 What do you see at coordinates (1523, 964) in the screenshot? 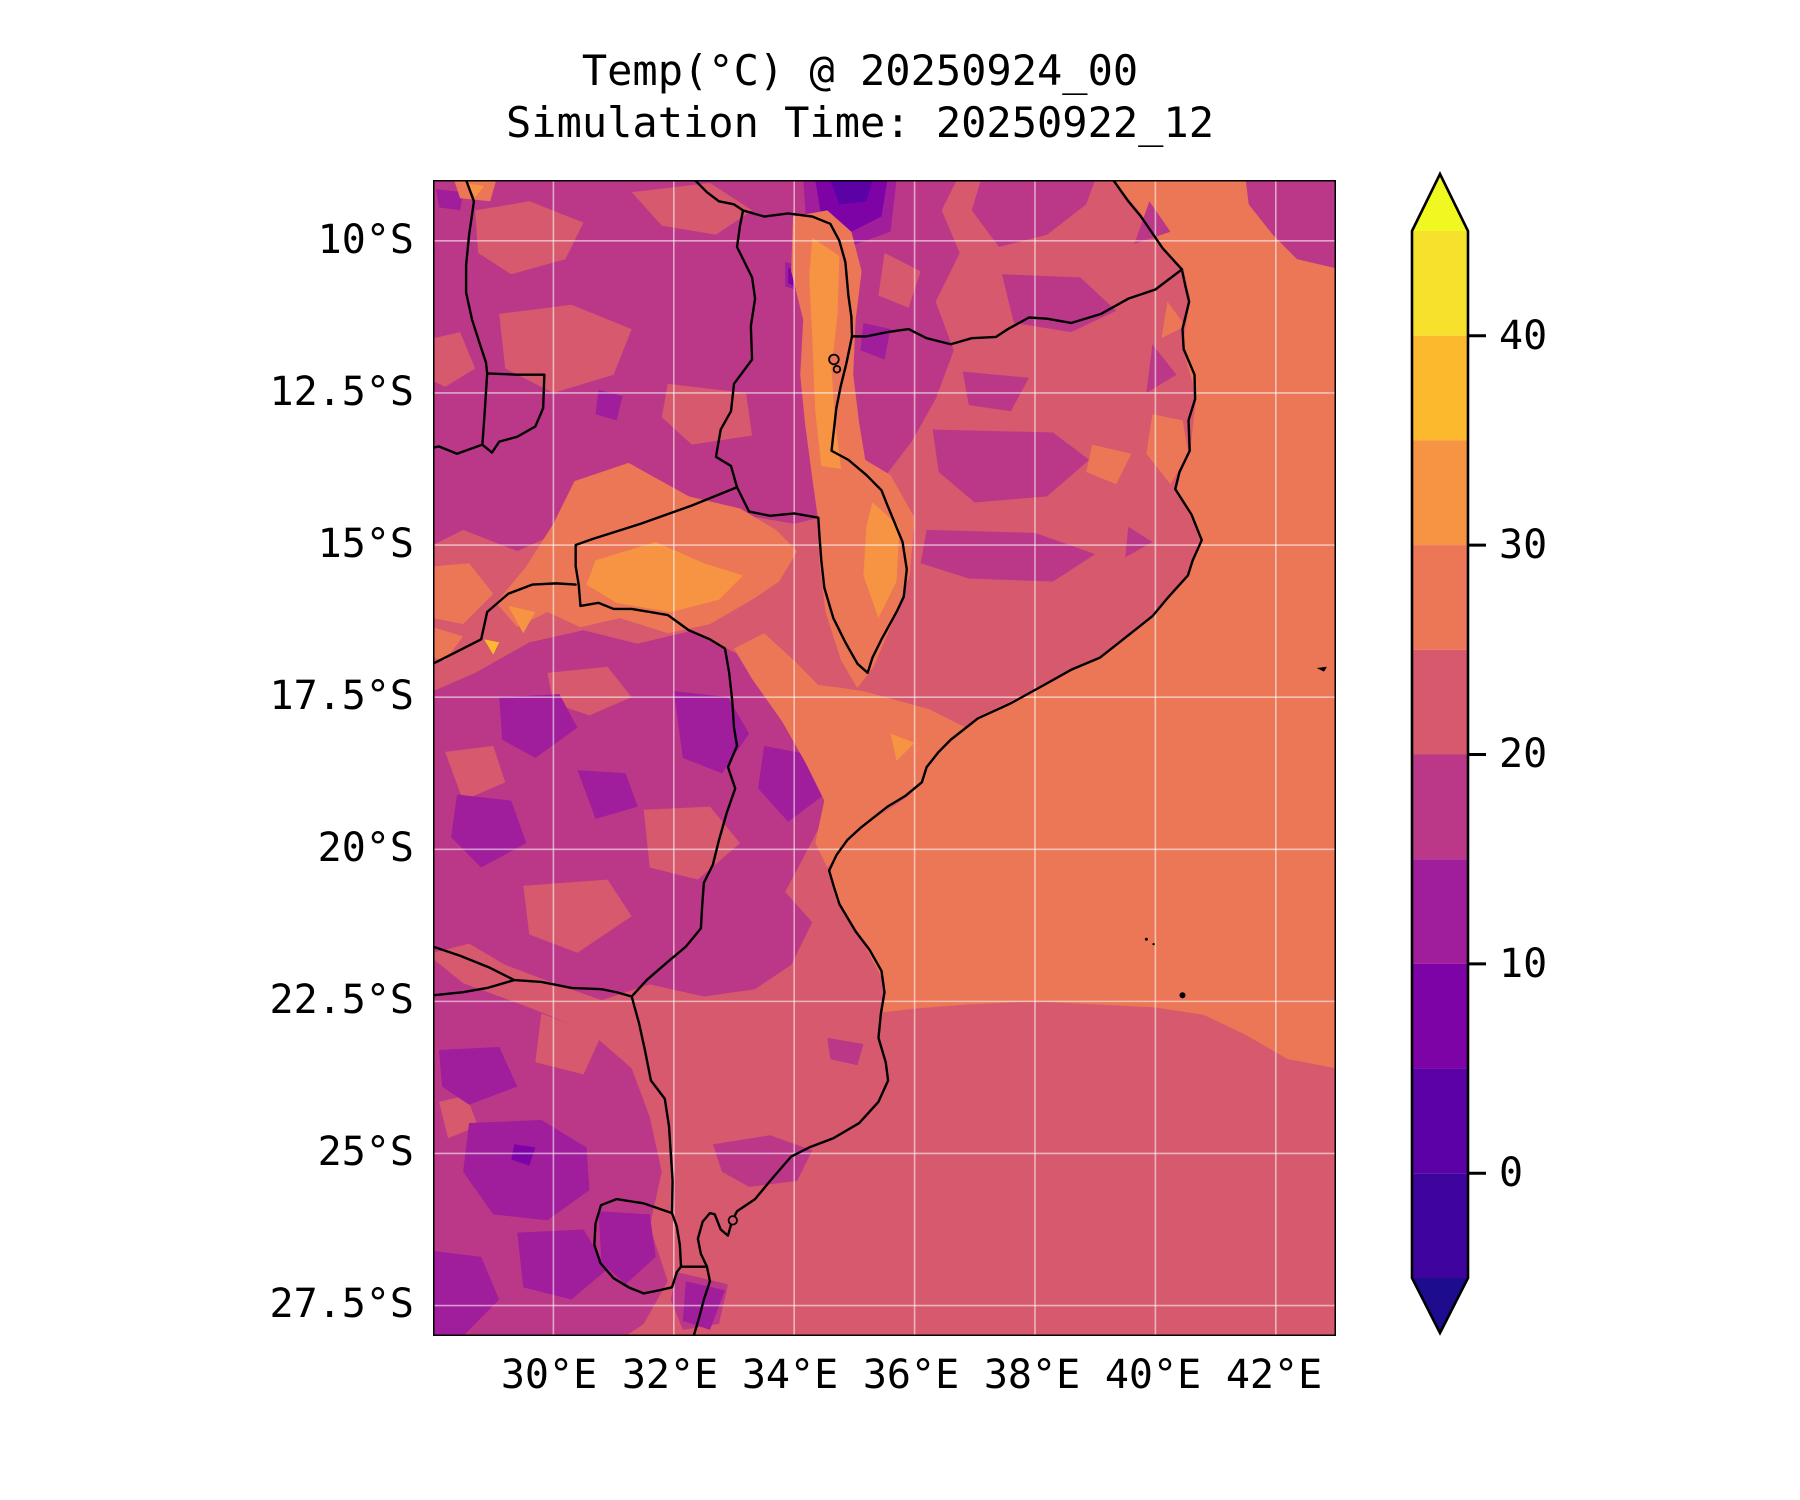
I see `cbar-tick-10: 10` at bounding box center [1523, 964].